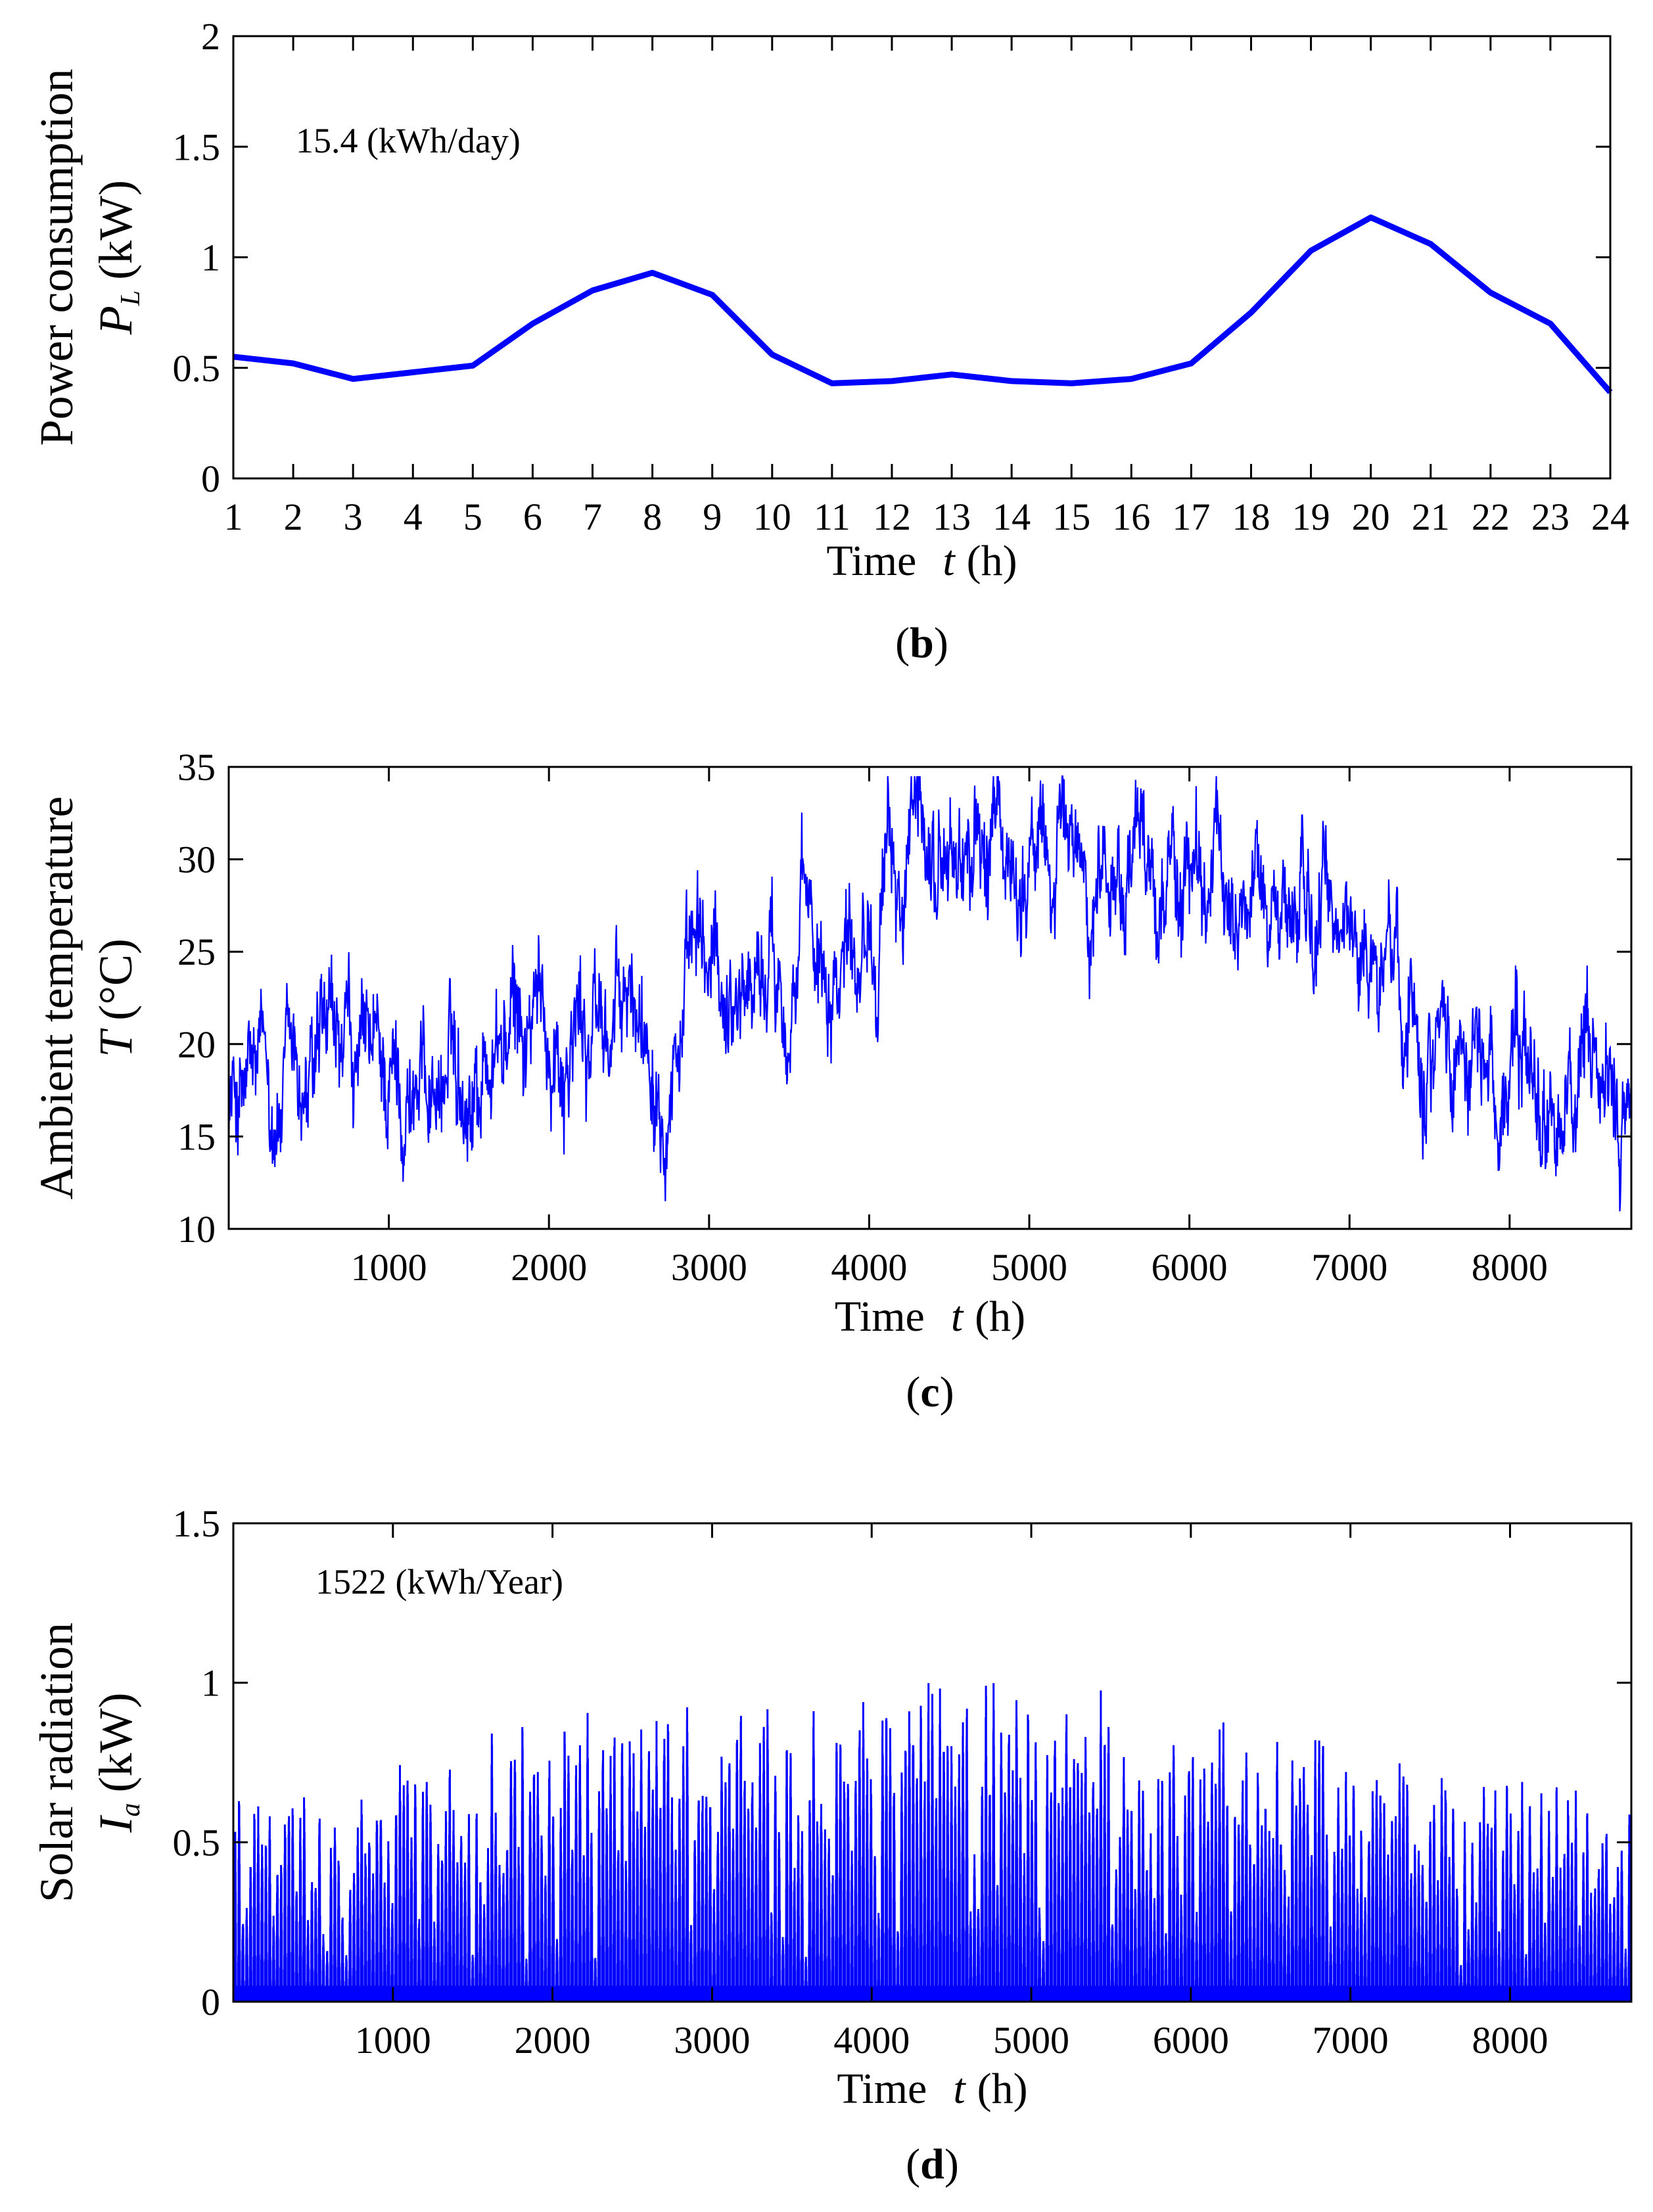  What do you see at coordinates (1011, 516) in the screenshot?
I see `x-tick-label: 14` at bounding box center [1011, 516].